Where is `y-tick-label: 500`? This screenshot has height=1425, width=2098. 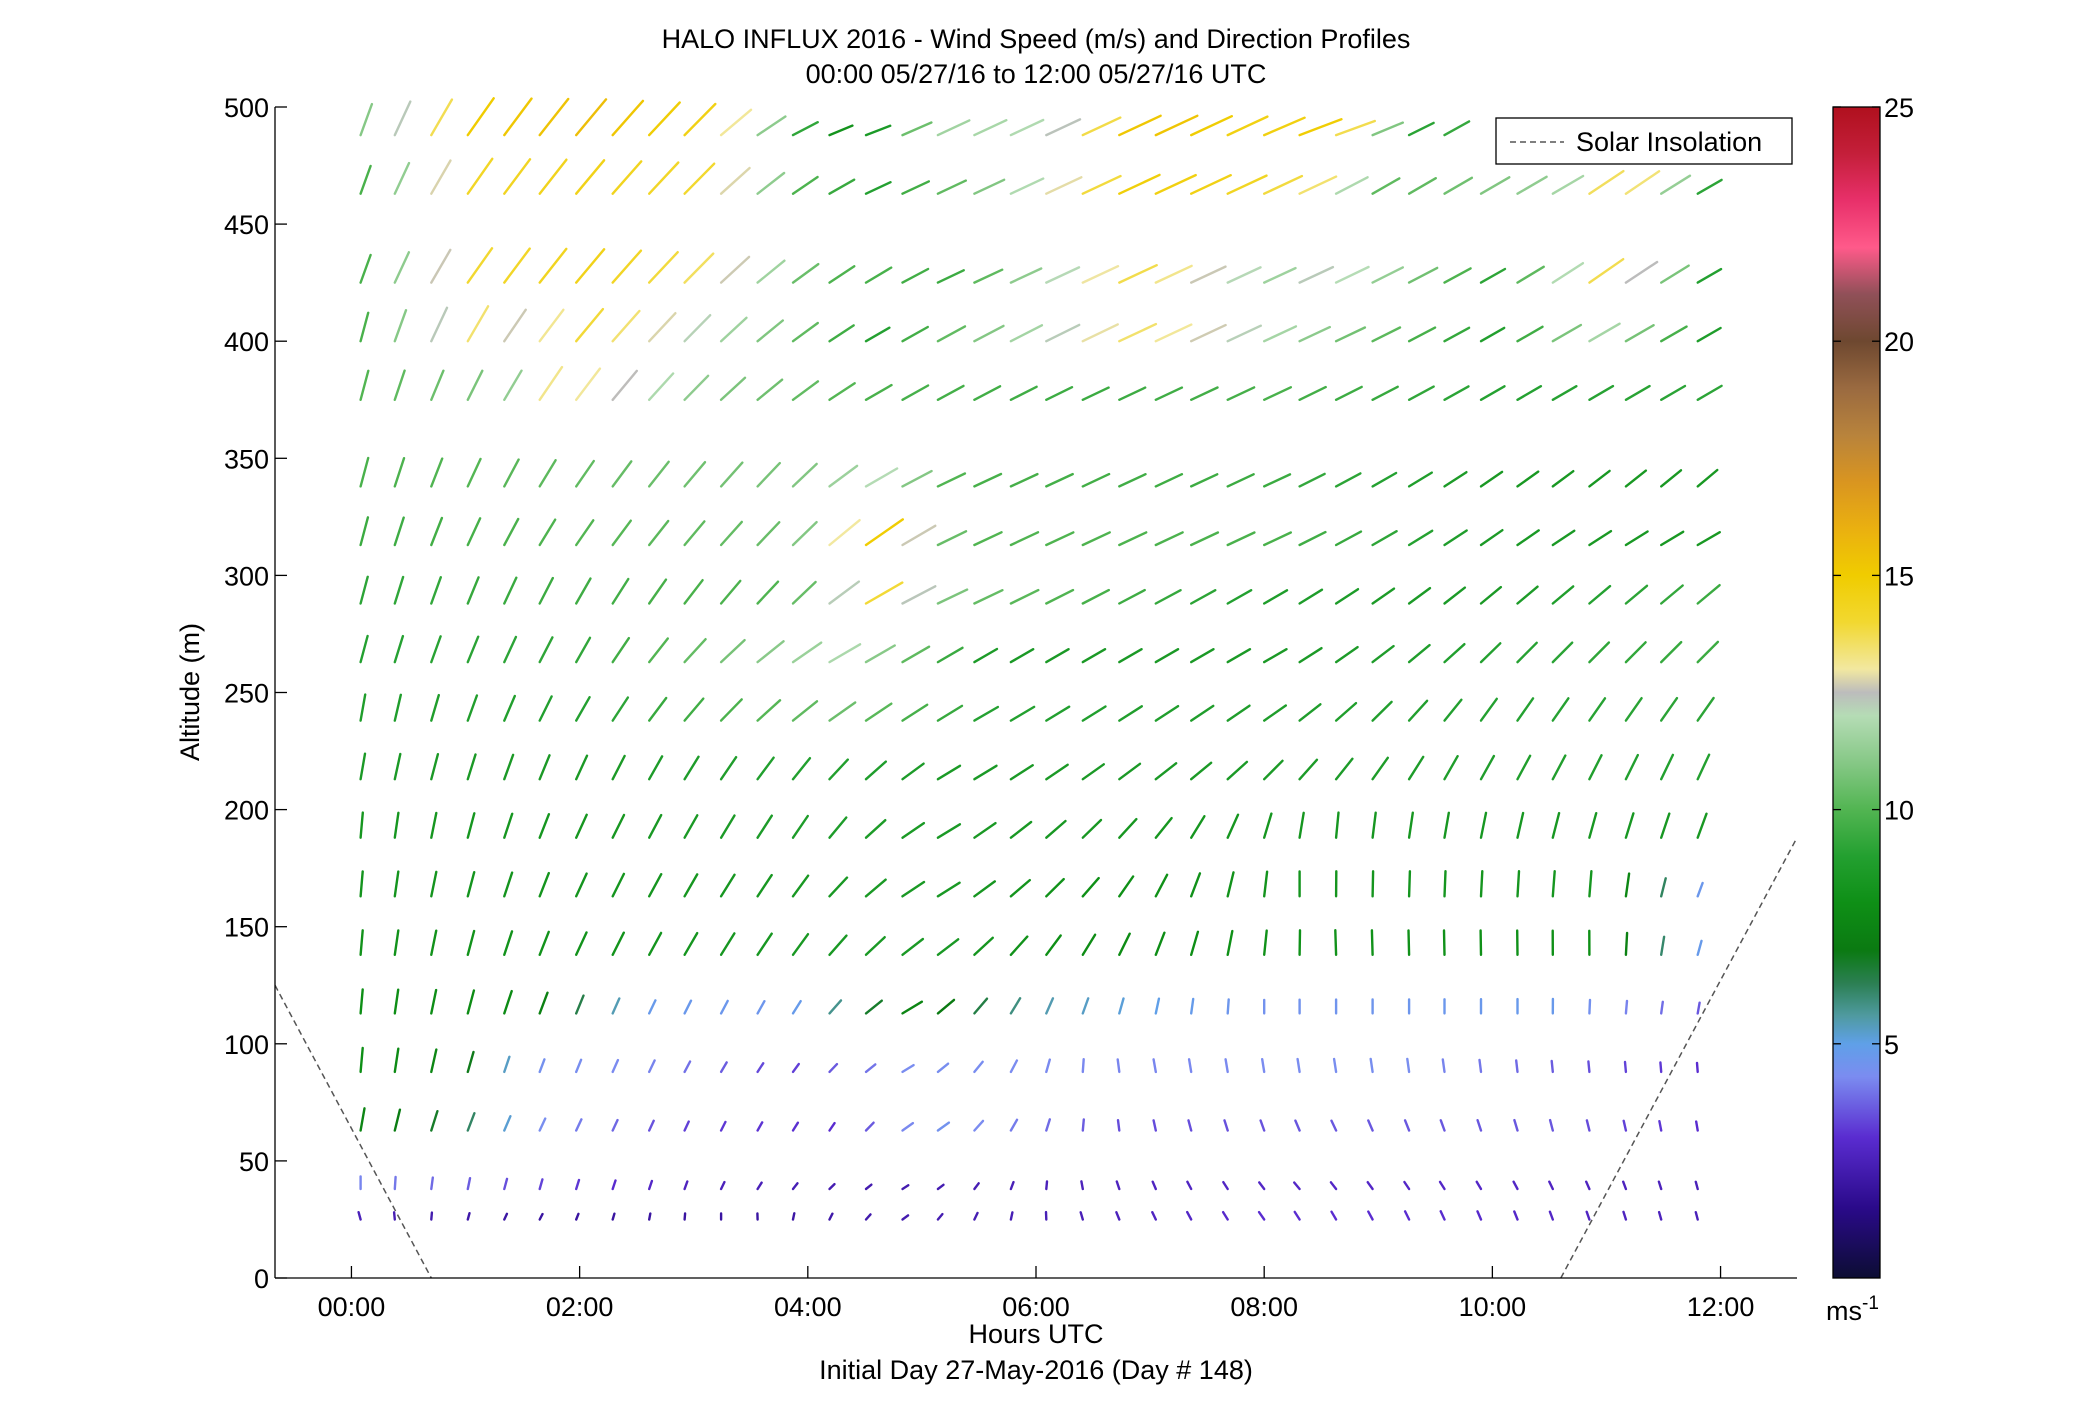
y-tick-label: 500 is located at coordinates (246, 108).